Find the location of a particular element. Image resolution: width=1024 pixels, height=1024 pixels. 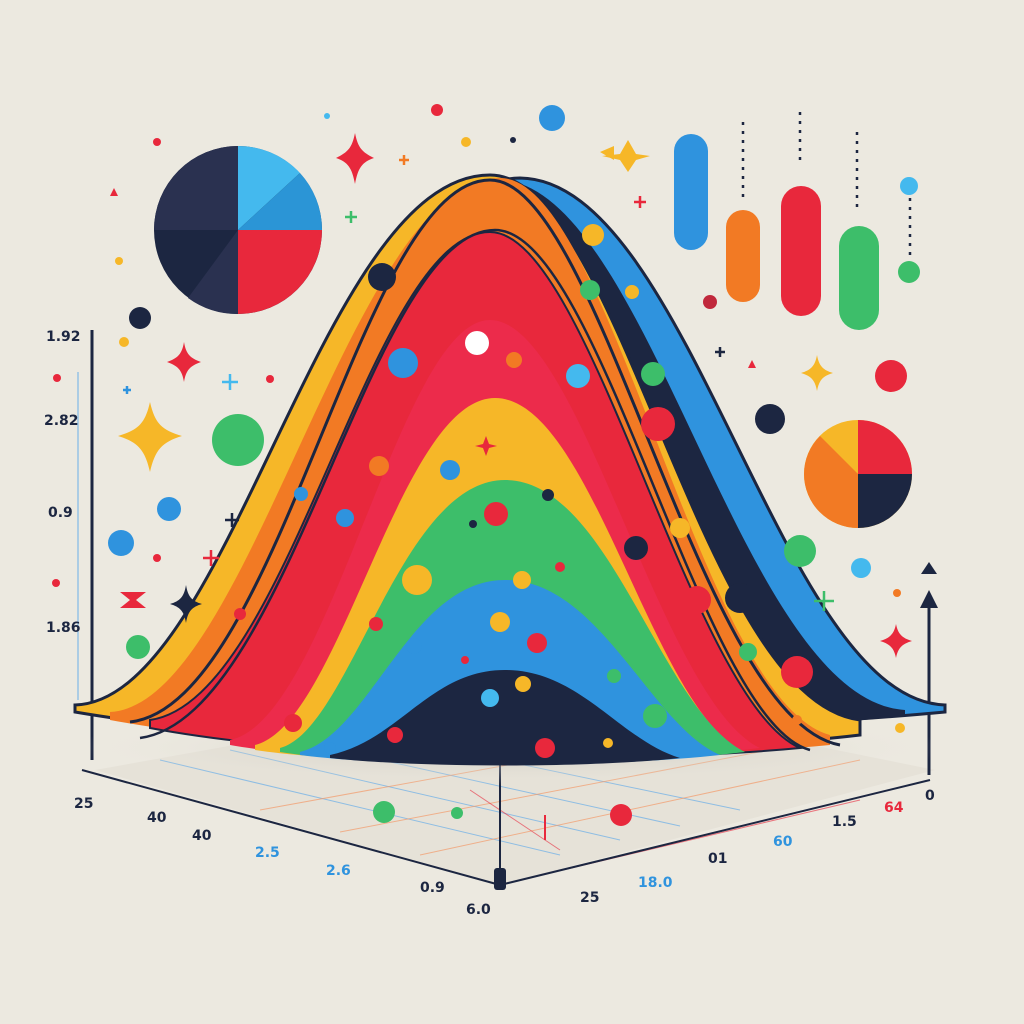

left-axis-label: 2.82 is located at coordinates (61, 421).